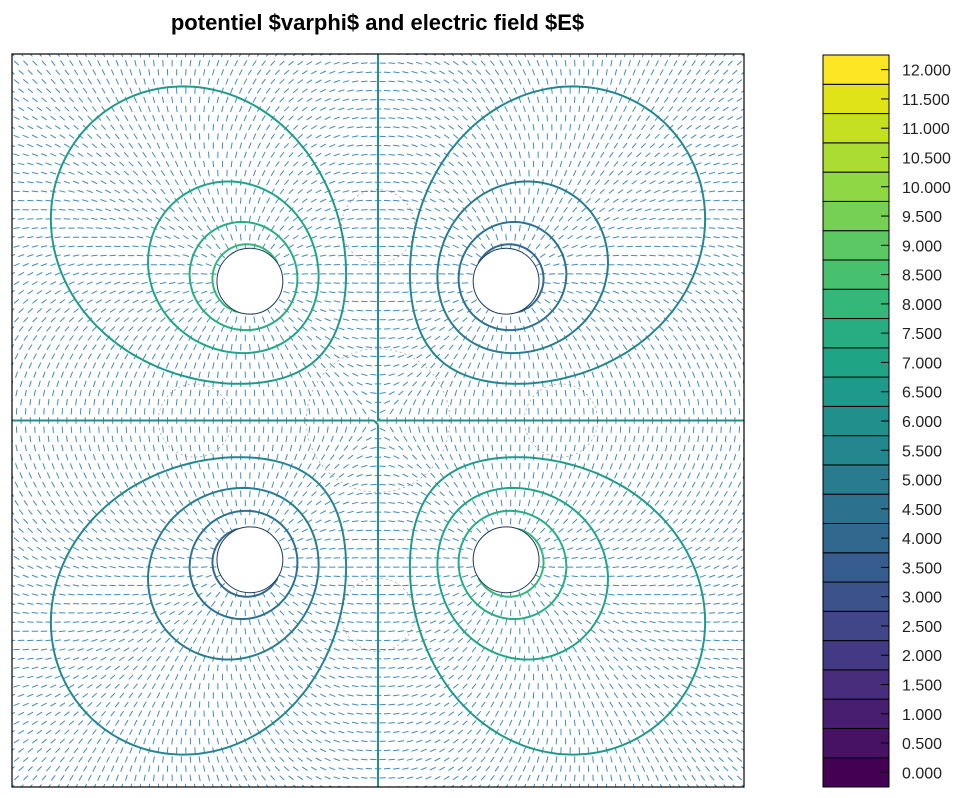  I want to click on colorbar-tick-label: 8.000, so click(922, 305).